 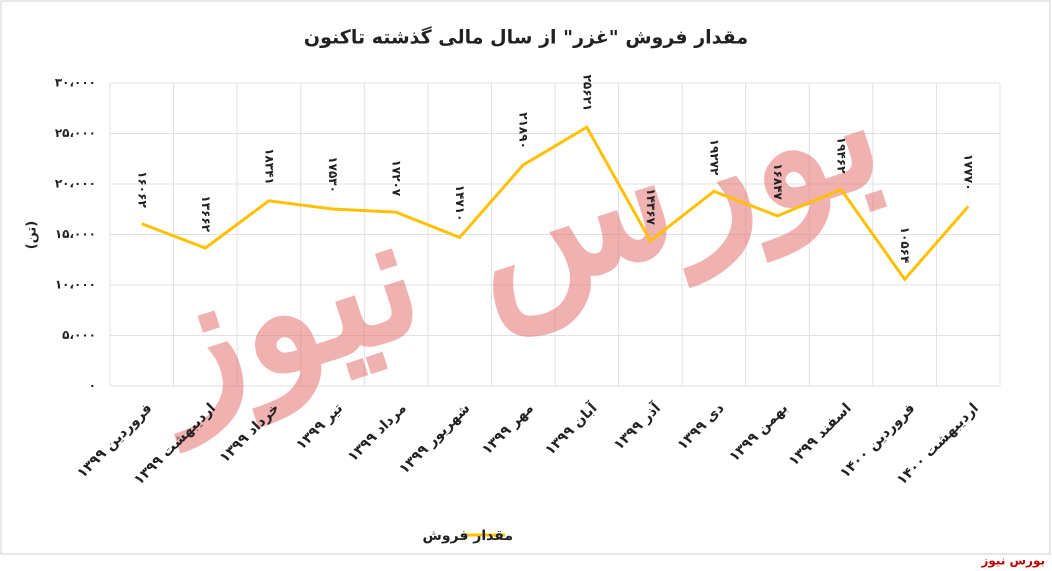 I want to click on y-tick-label: ۳۰،۰۰۰, so click(x=75, y=83).